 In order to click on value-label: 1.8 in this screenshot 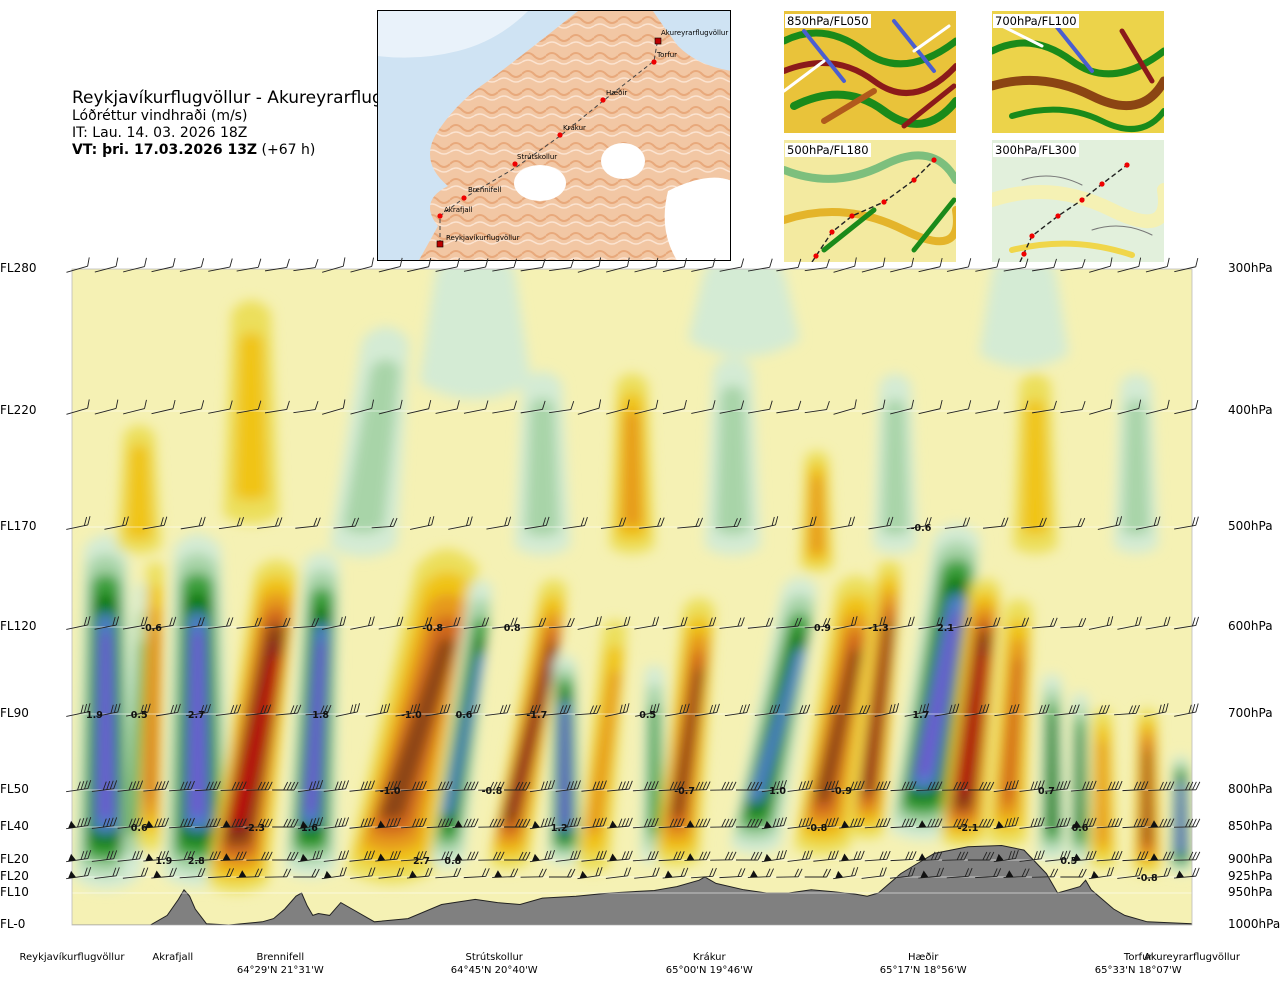, I will do `click(320, 715)`.